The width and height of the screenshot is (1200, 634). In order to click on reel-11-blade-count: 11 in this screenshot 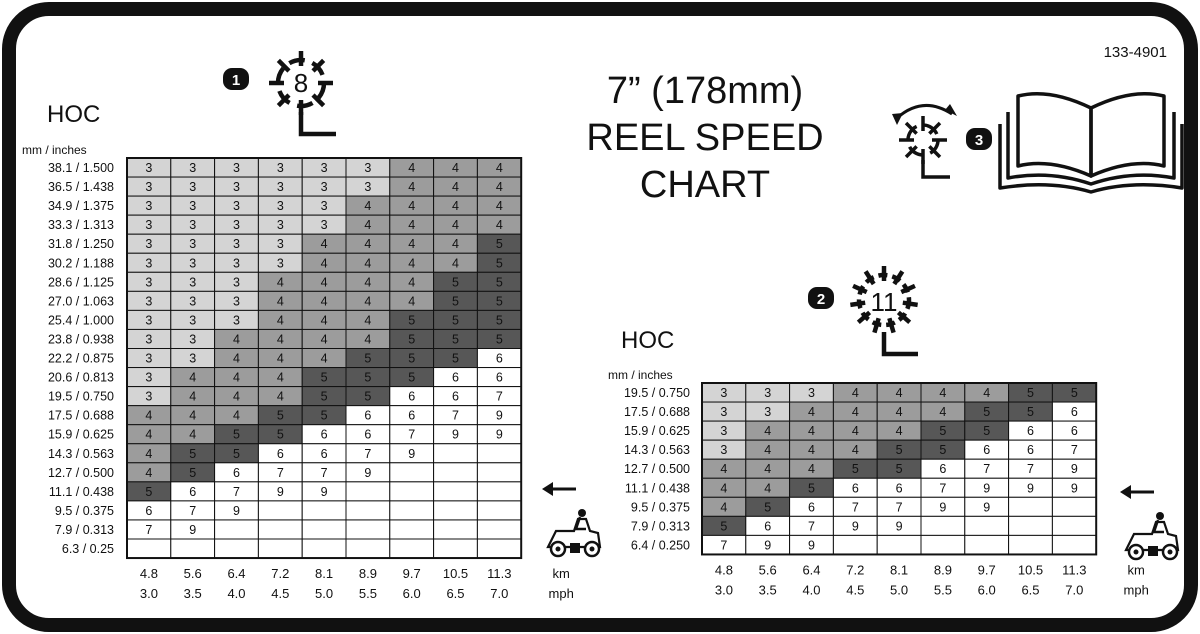, I will do `click(884, 302)`.